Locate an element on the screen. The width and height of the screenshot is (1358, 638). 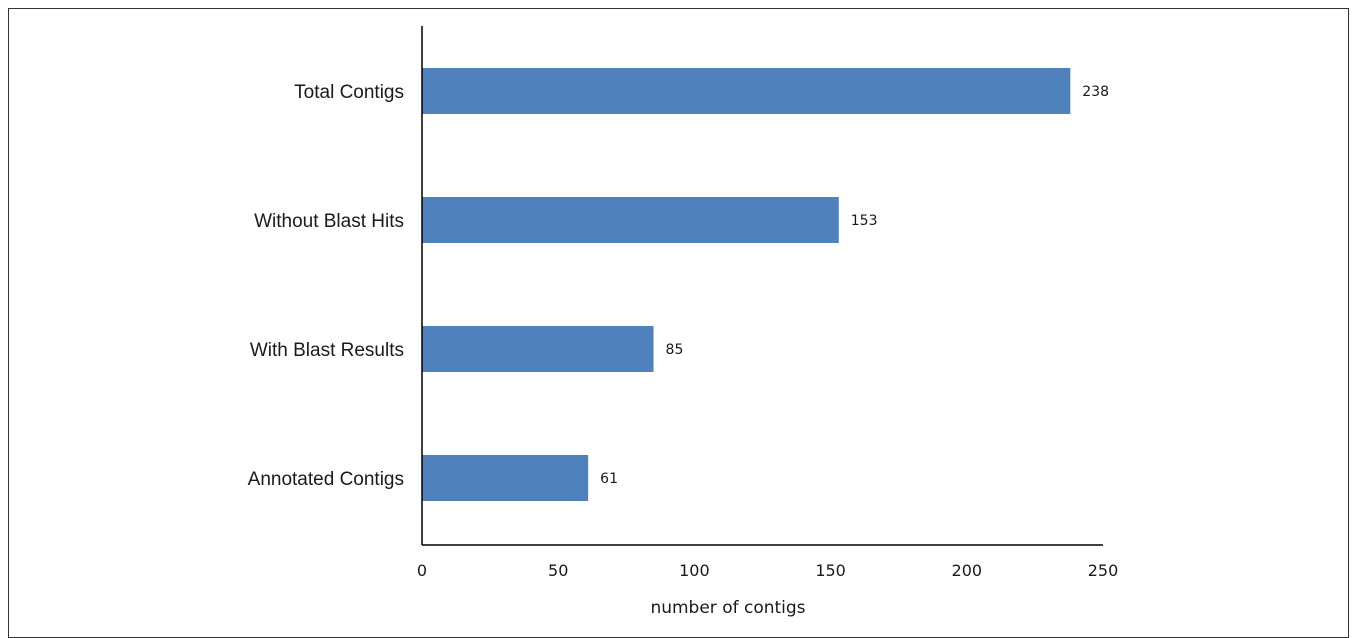
bar-with-blast-results is located at coordinates (538, 349).